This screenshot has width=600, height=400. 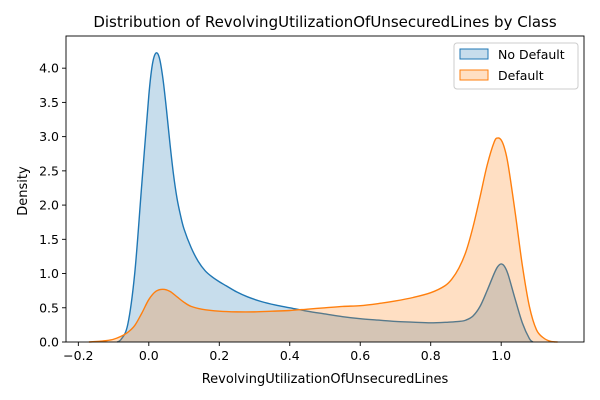 I want to click on x-tick-label: 0.6, so click(x=360, y=355).